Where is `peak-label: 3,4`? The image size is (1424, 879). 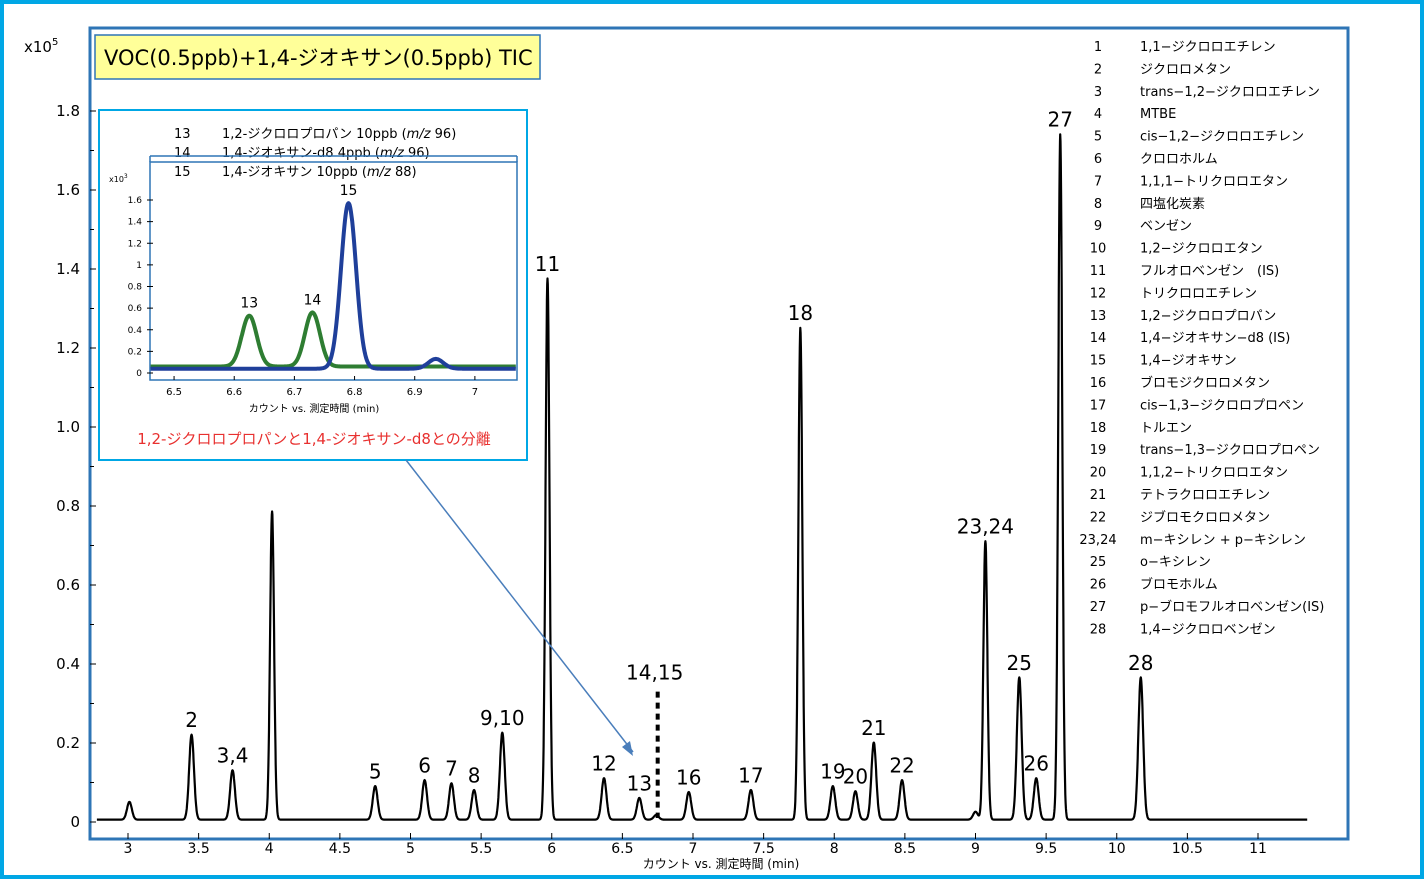 peak-label: 3,4 is located at coordinates (233, 756).